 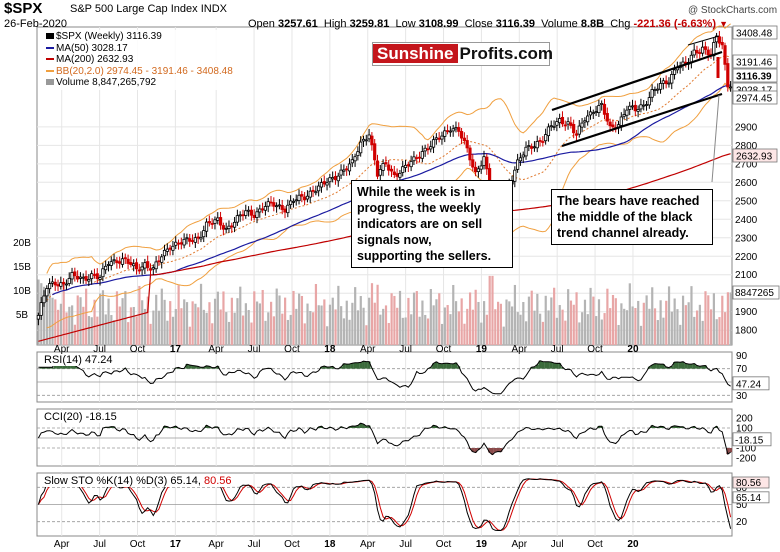 I want to click on change-value: -221.36 (-6.63%), so click(x=674, y=24).